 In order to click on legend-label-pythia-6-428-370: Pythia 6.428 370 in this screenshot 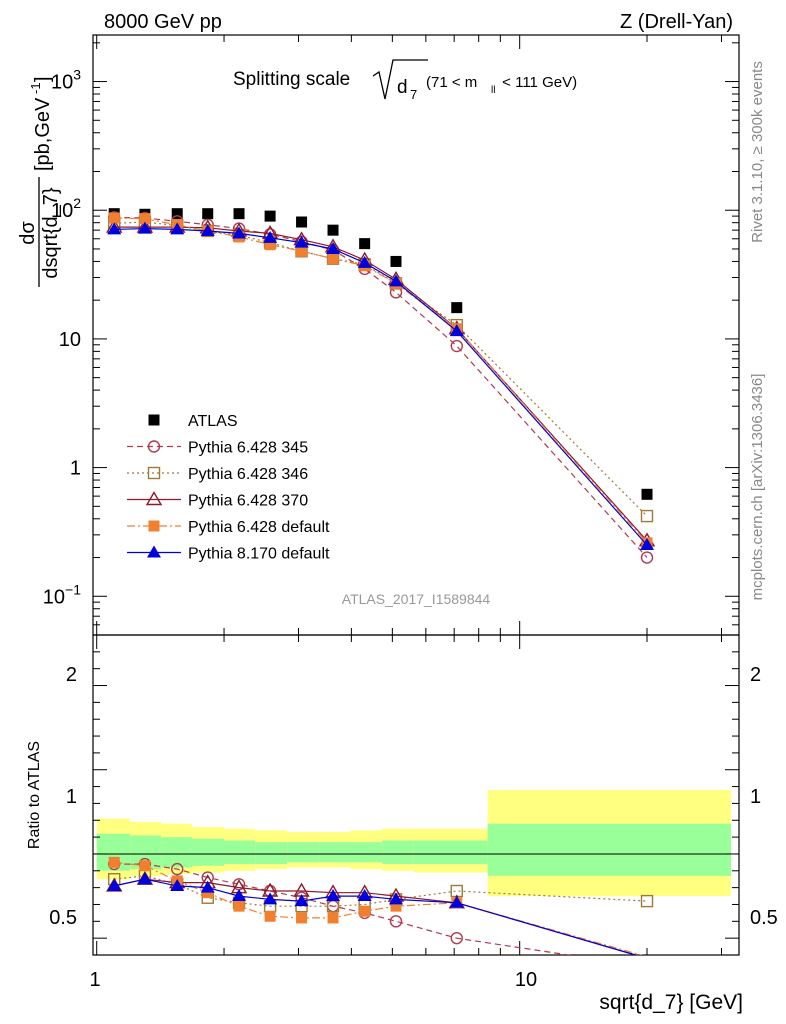, I will do `click(248, 501)`.